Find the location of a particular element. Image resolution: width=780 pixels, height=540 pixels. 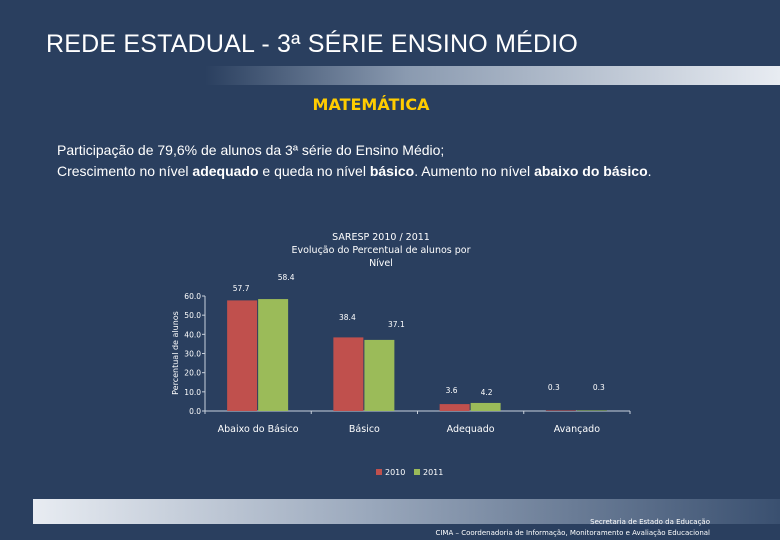

footer-gradient-band is located at coordinates (406, 511).